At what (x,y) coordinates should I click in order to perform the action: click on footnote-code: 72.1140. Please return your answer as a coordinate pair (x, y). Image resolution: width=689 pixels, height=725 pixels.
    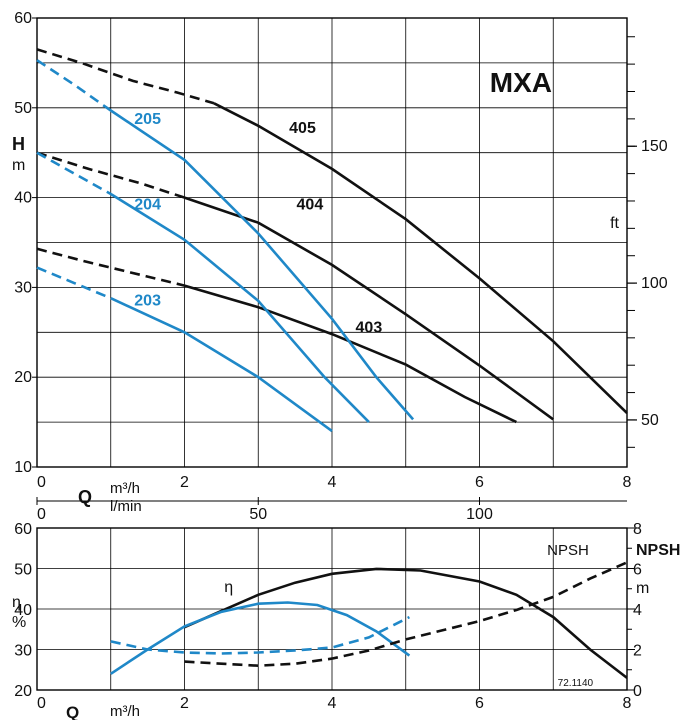
    Looking at the image, I should click on (576, 683).